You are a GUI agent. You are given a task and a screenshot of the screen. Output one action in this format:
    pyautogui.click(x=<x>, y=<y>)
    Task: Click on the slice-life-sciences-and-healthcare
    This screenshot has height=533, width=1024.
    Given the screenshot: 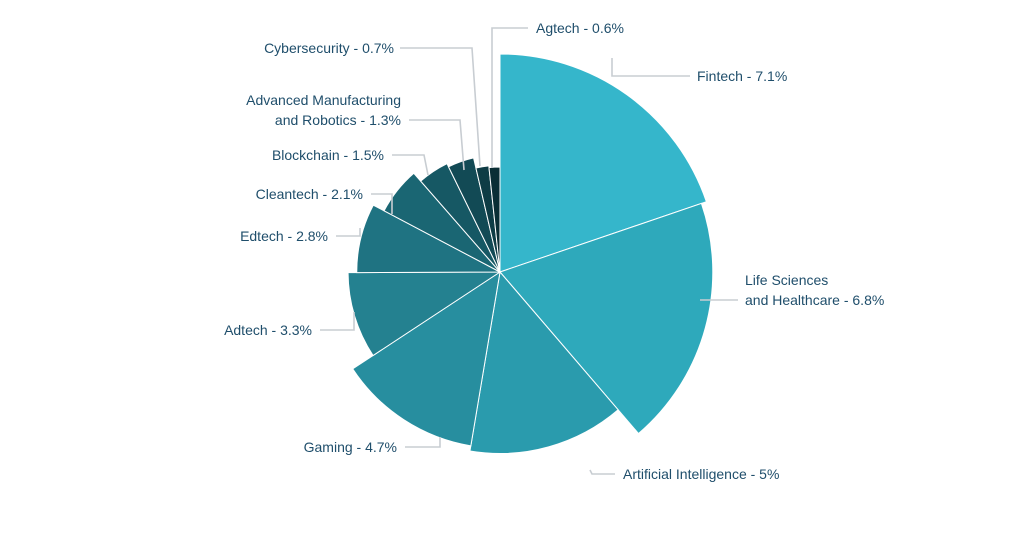 What is the action you would take?
    pyautogui.click(x=606, y=318)
    